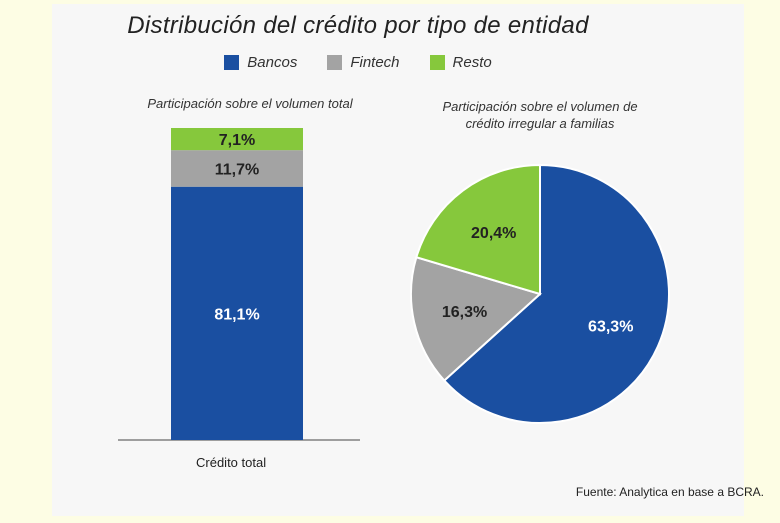 This screenshot has width=780, height=523. I want to click on legend-item-bancos: Bancos, so click(260, 62).